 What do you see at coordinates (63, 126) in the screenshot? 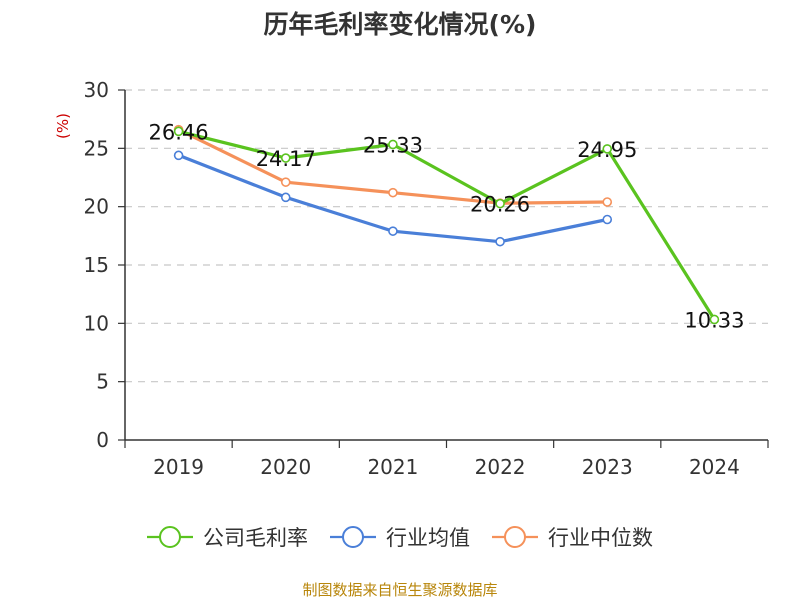
I see `y-axis-unit: (%)` at bounding box center [63, 126].